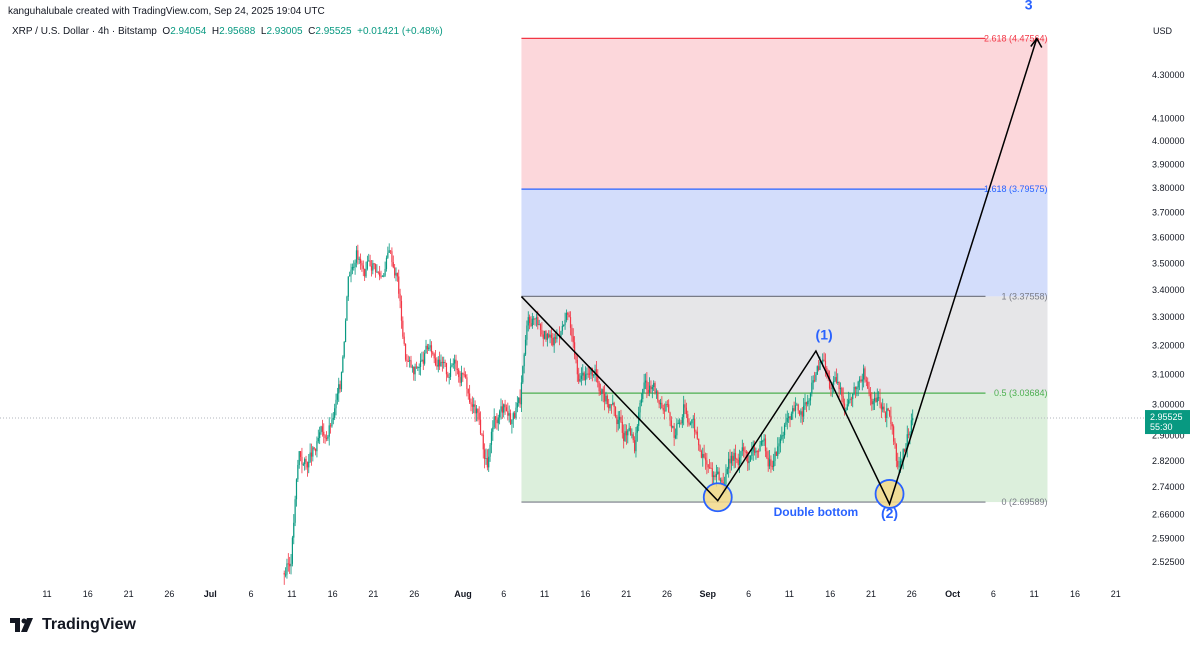 Image resolution: width=1200 pixels, height=647 pixels. What do you see at coordinates (73, 625) in the screenshot?
I see `tradingview-logo: TradingView` at bounding box center [73, 625].